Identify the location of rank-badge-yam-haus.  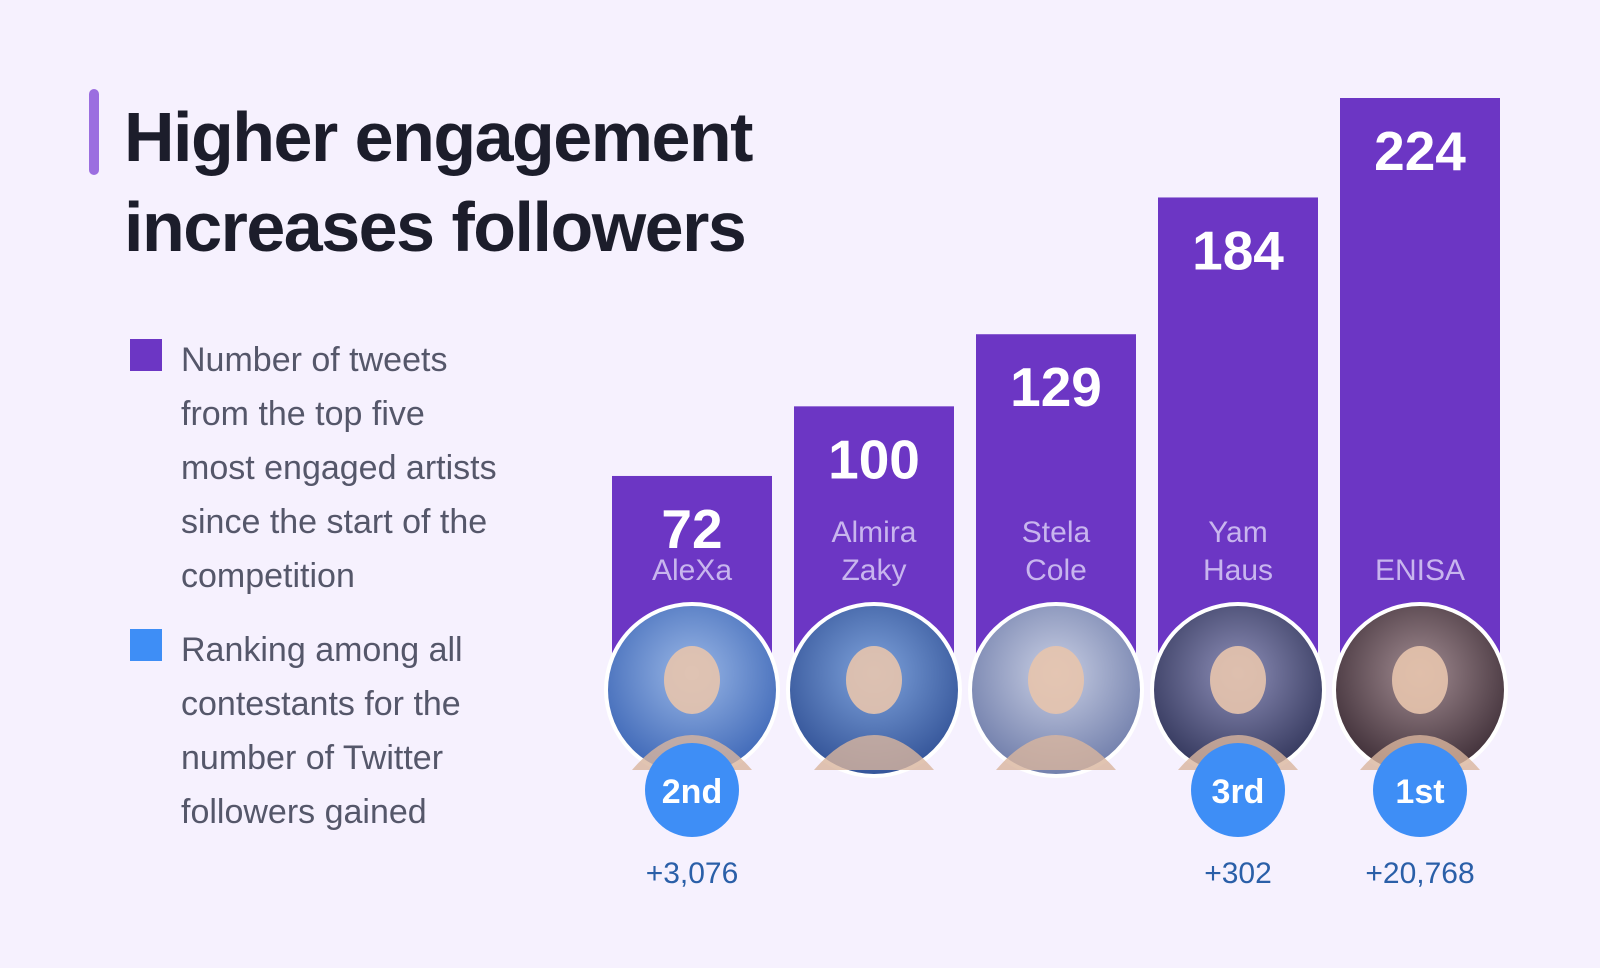
(1238, 790).